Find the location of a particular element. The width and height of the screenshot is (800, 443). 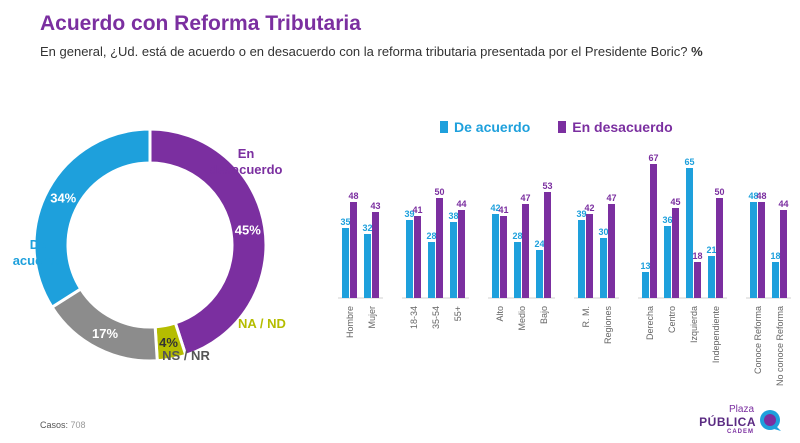

bar-value-de-acuerdo-hombre: 35 is located at coordinates (345, 222).